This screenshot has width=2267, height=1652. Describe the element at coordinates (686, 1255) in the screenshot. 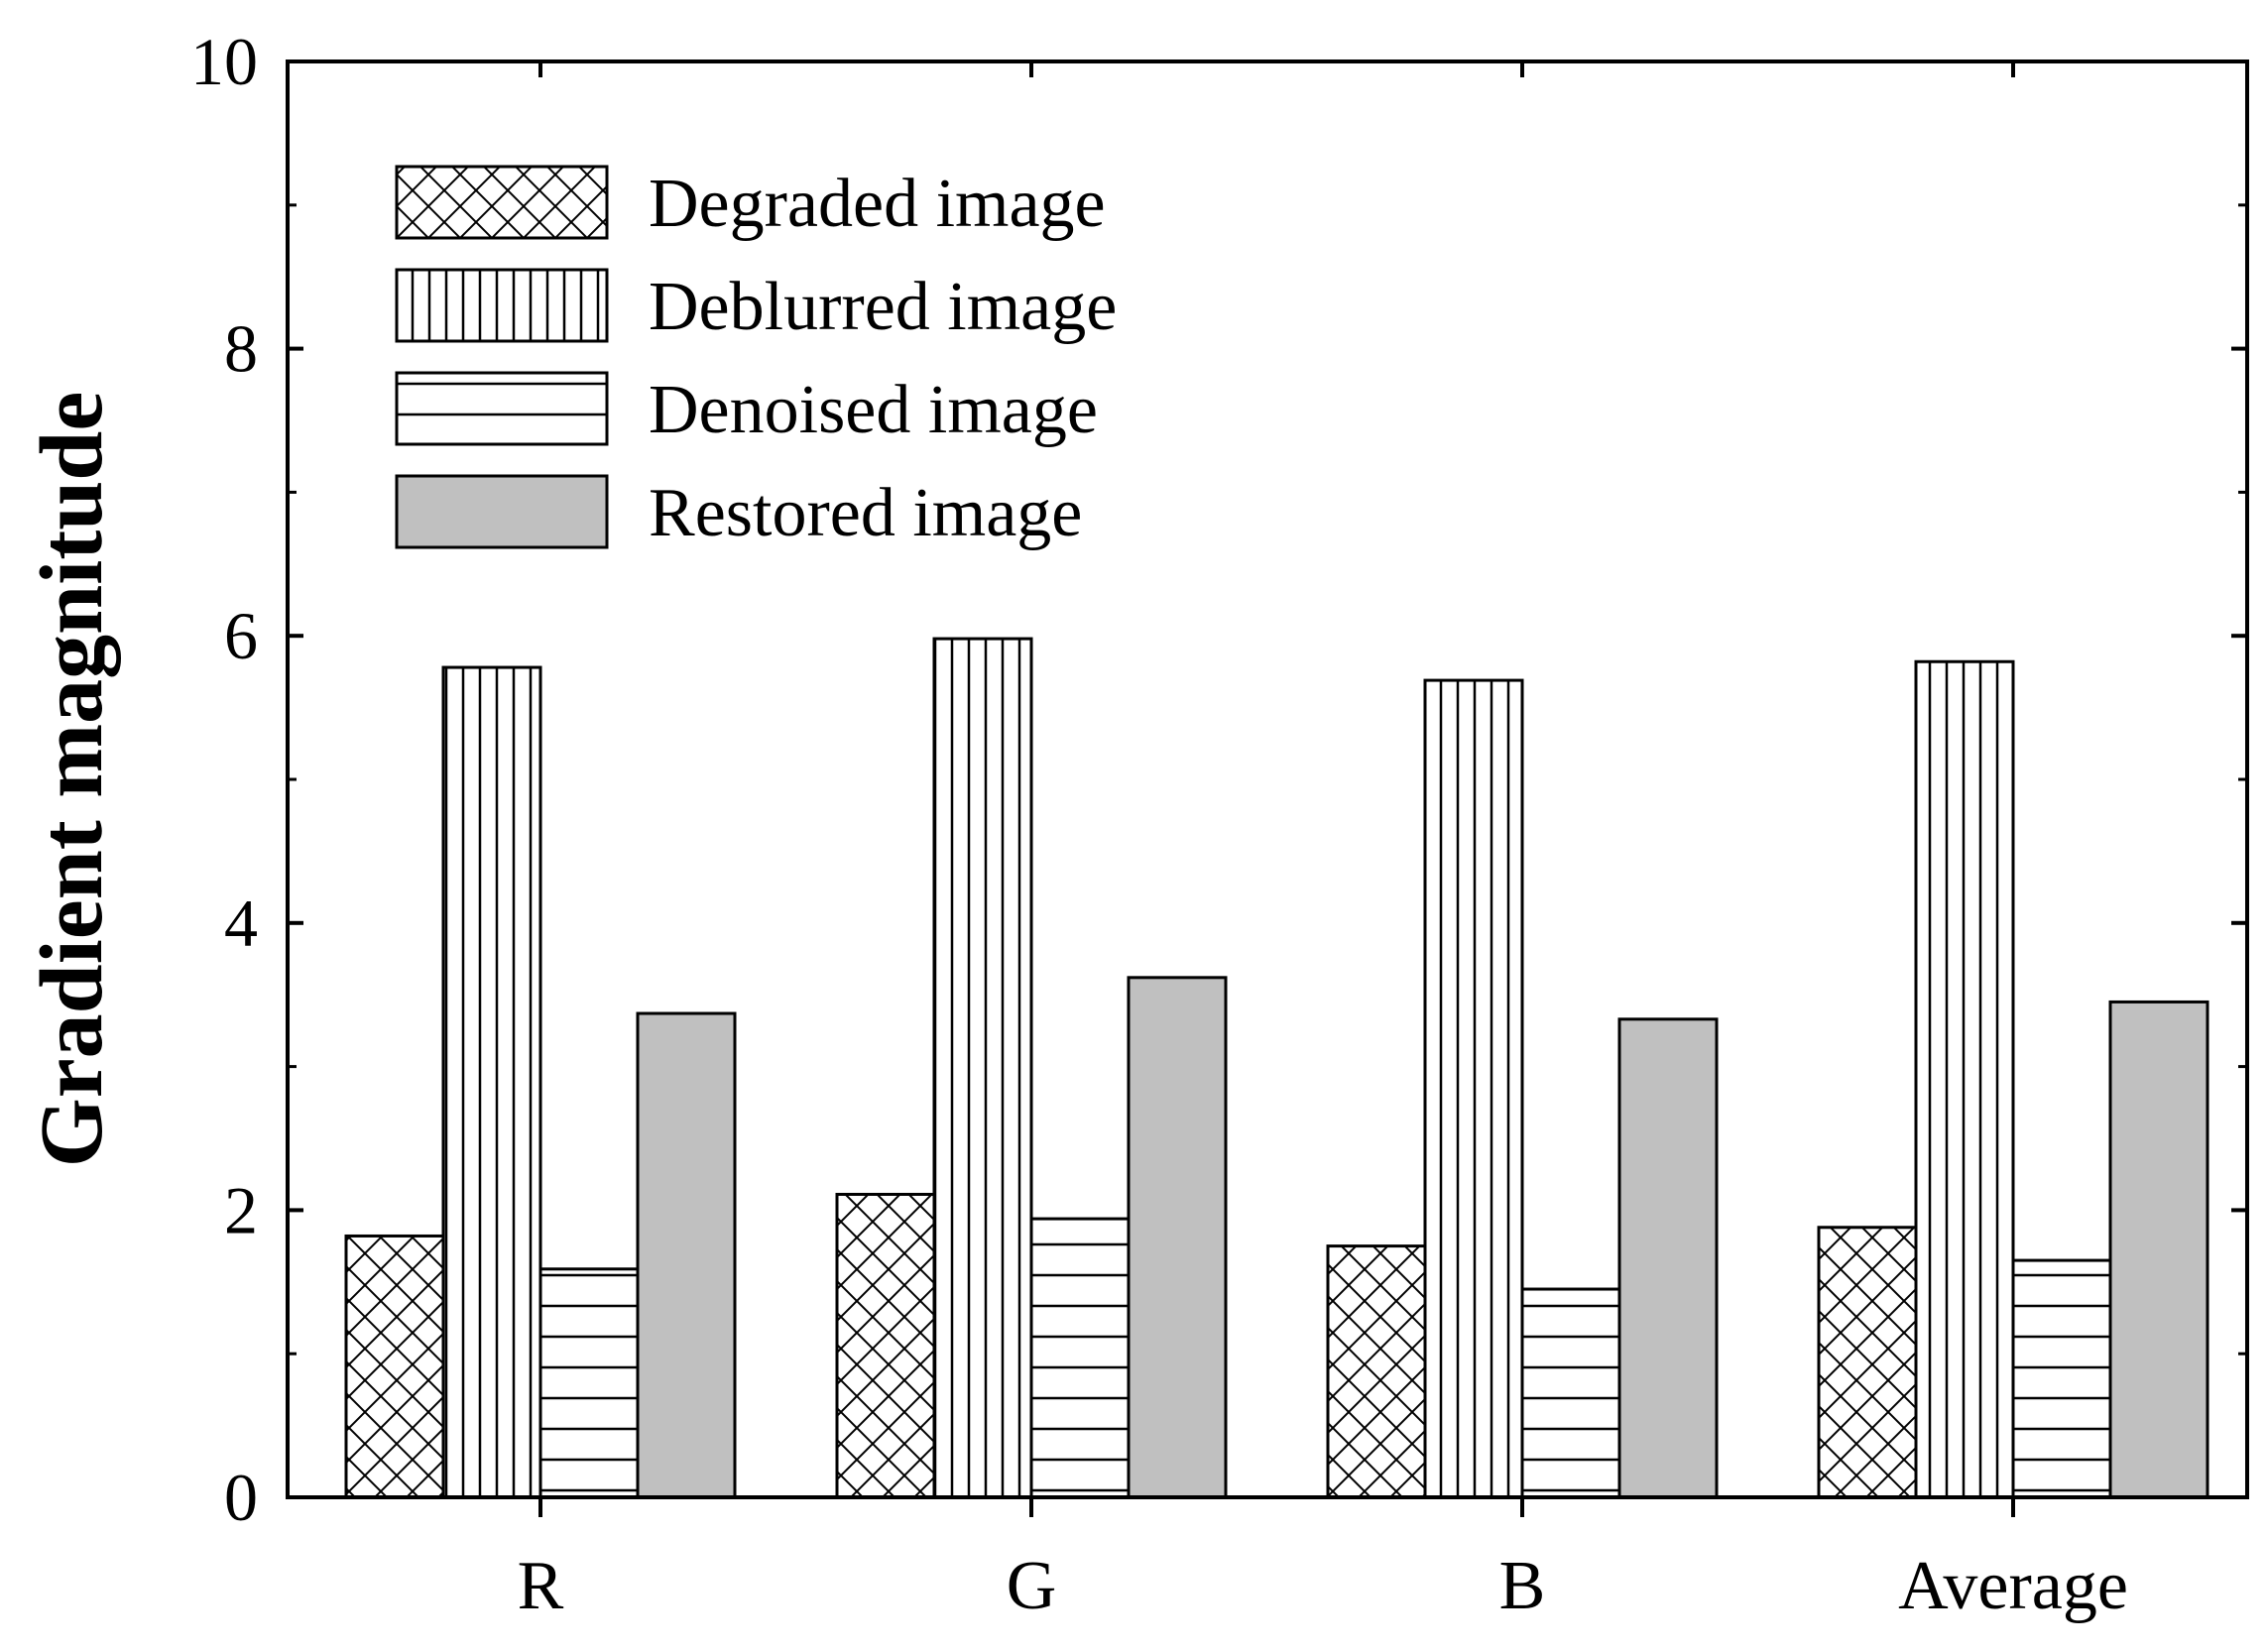

I see `bar-solid-r` at that location.